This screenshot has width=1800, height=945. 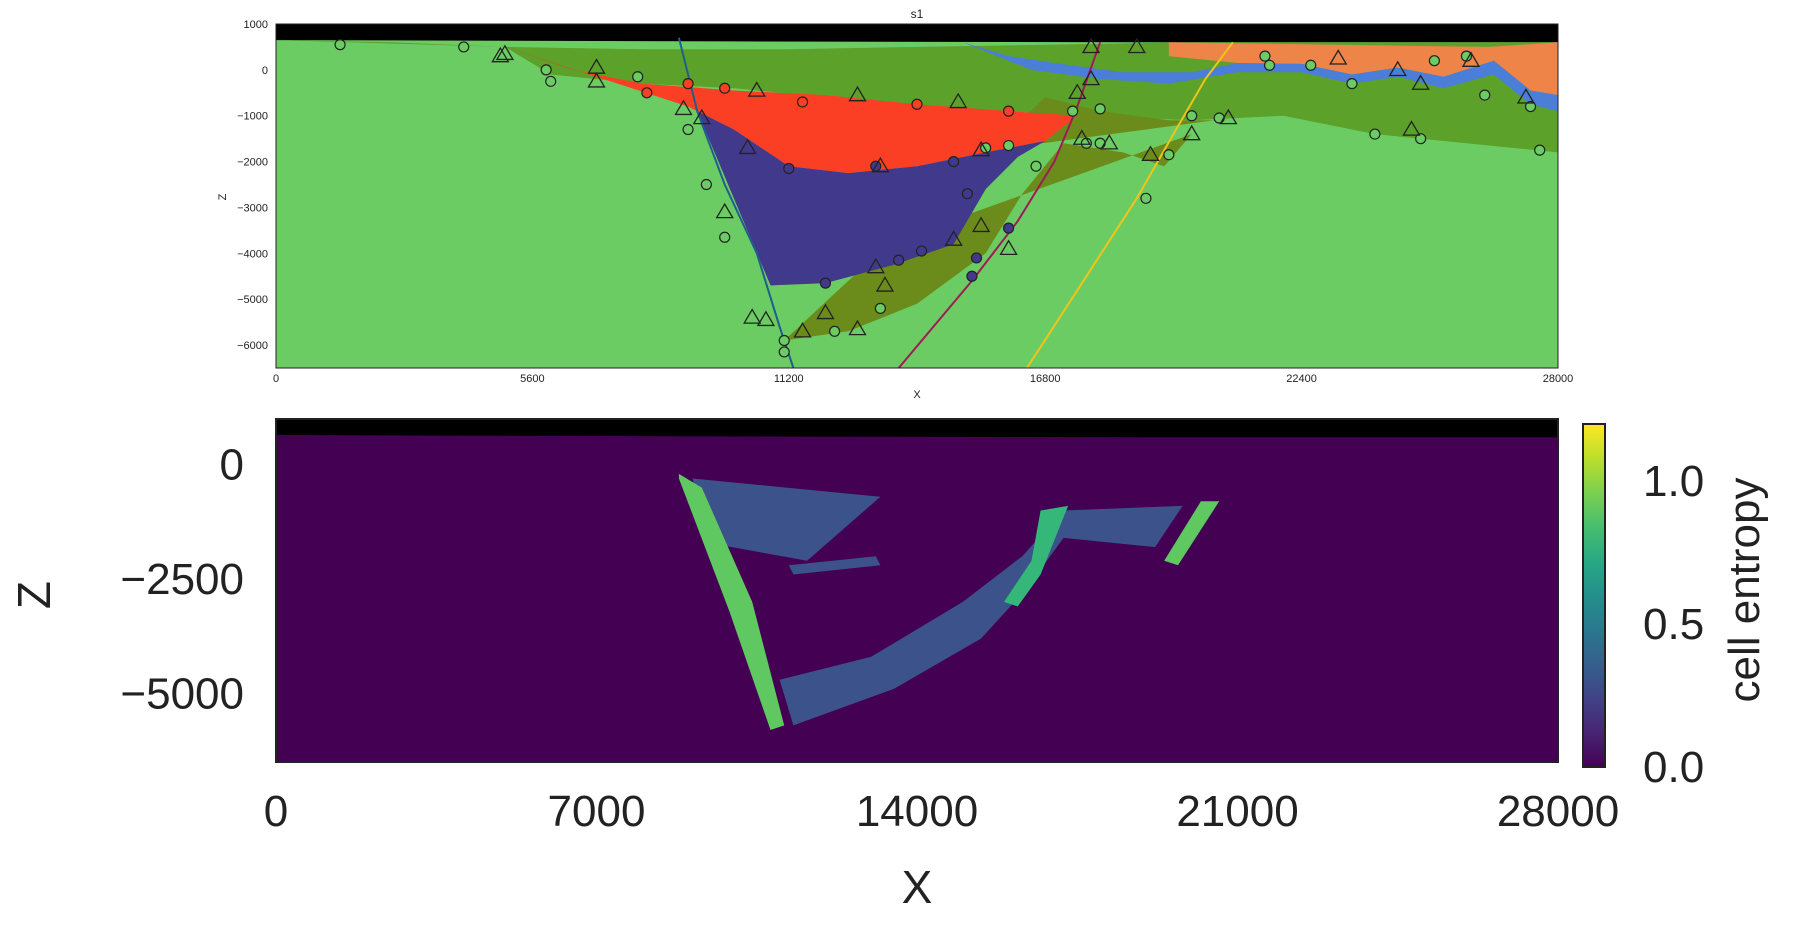 I want to click on top-y-tick-label: −2000, so click(x=252, y=163).